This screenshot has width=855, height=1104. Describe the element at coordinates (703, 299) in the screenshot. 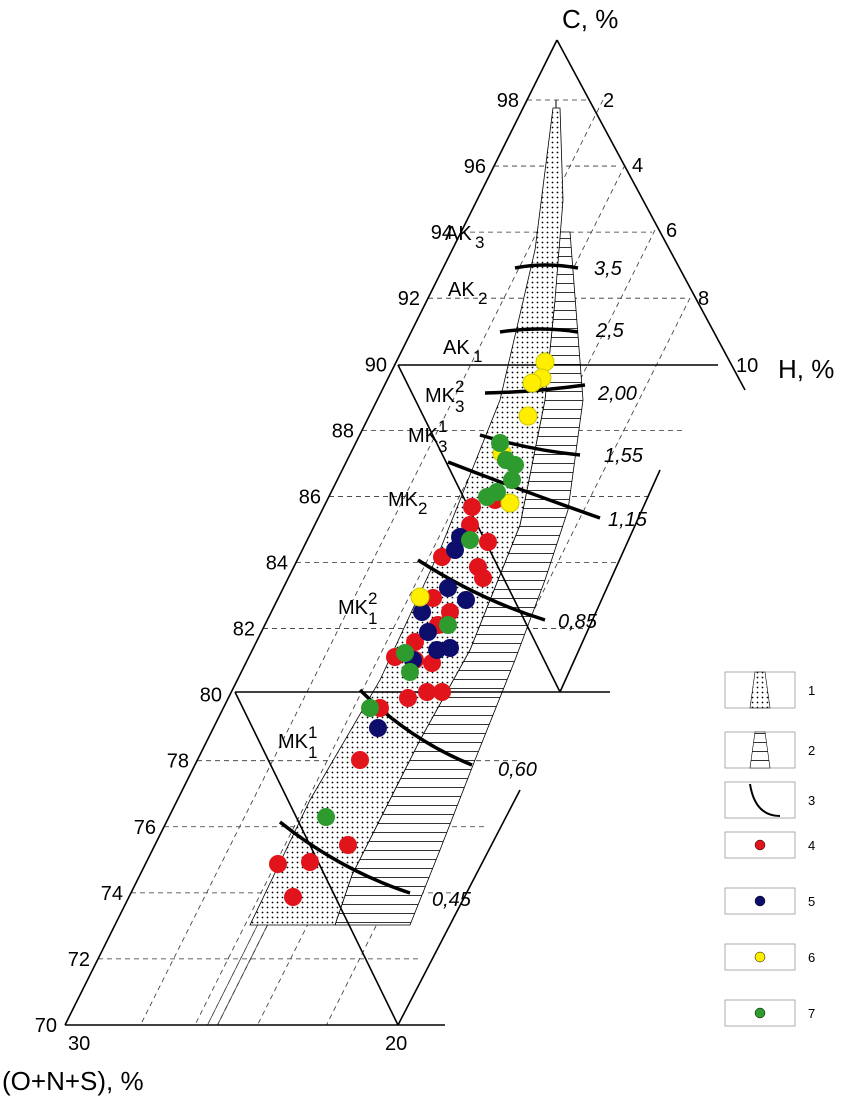

I see `h-tick-label: 8` at that location.